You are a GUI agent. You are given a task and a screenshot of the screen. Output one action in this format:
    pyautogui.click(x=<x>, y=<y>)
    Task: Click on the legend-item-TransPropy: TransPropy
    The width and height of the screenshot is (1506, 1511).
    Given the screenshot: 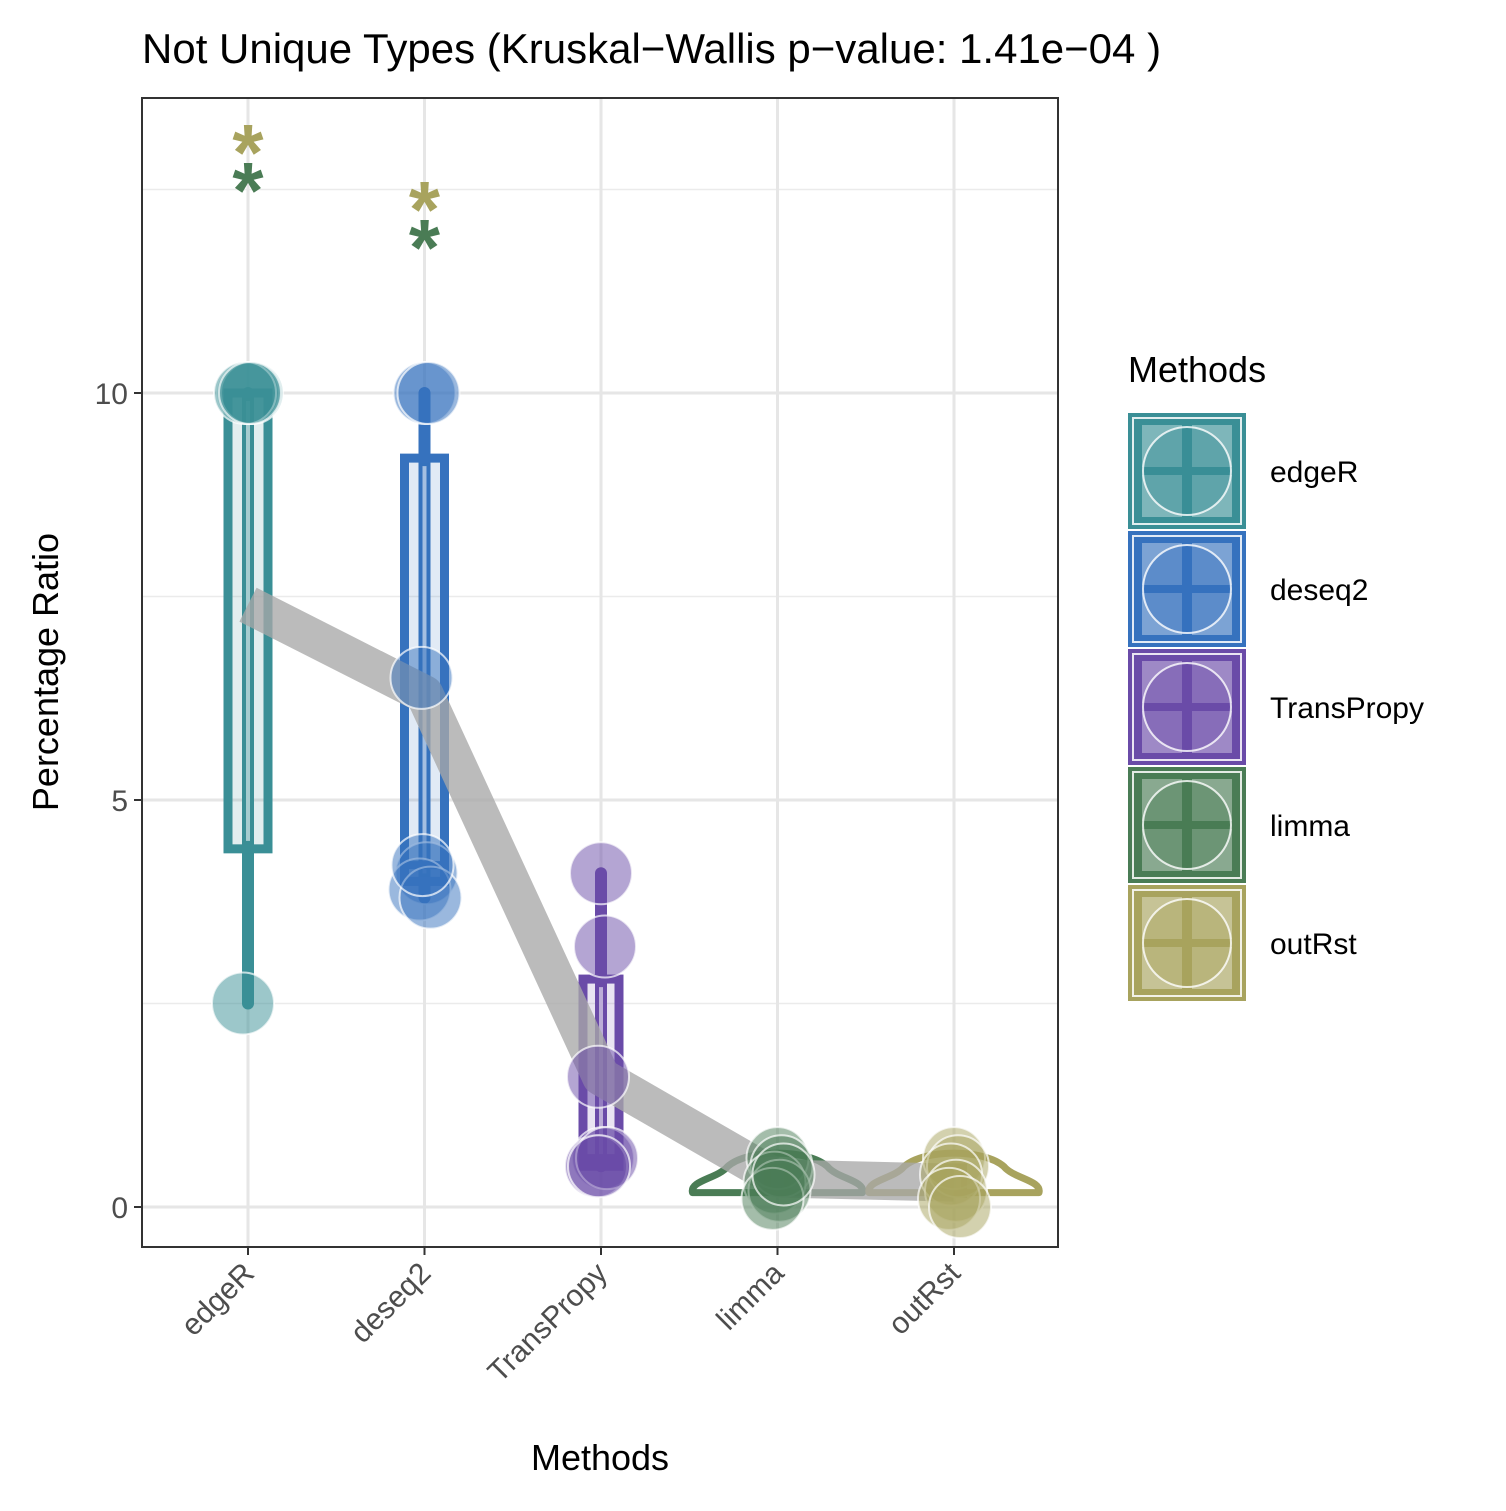 What is the action you would take?
    pyautogui.click(x=1276, y=707)
    